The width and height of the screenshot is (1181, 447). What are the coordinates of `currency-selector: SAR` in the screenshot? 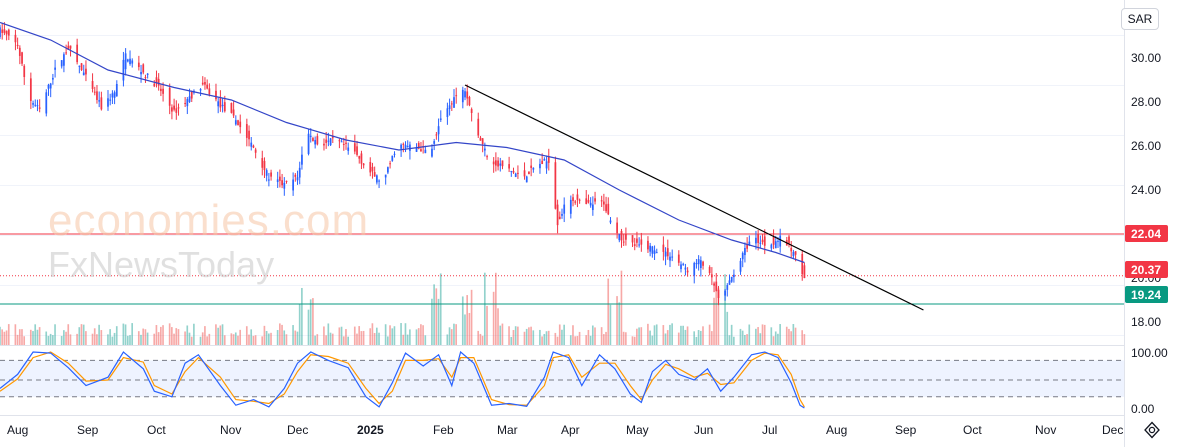 It's located at (1140, 19).